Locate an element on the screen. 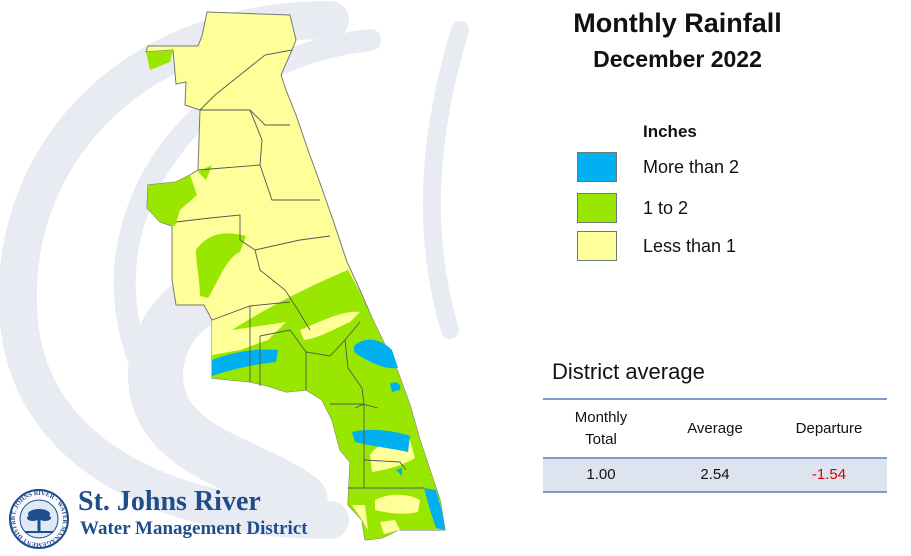  map-subtitle: December 2022 is located at coordinates (677, 59).